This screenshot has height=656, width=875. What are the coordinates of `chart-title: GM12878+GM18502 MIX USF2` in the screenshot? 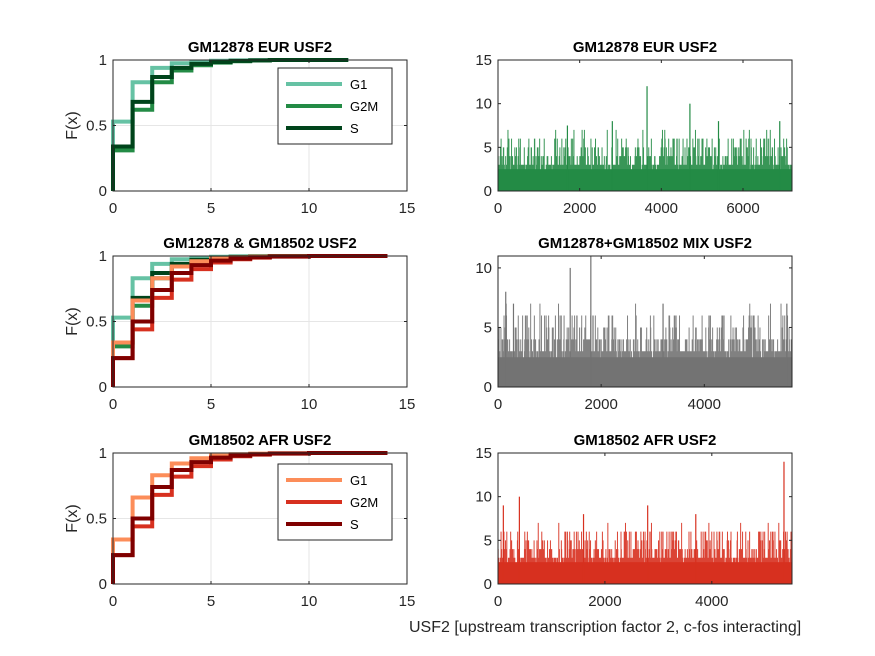 It's located at (645, 243).